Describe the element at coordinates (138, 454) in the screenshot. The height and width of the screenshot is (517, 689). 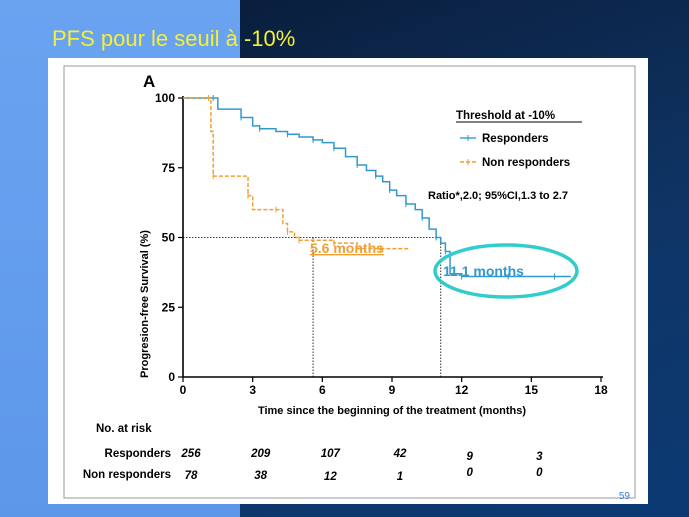
I see `at-risk-row-label: Responders` at that location.